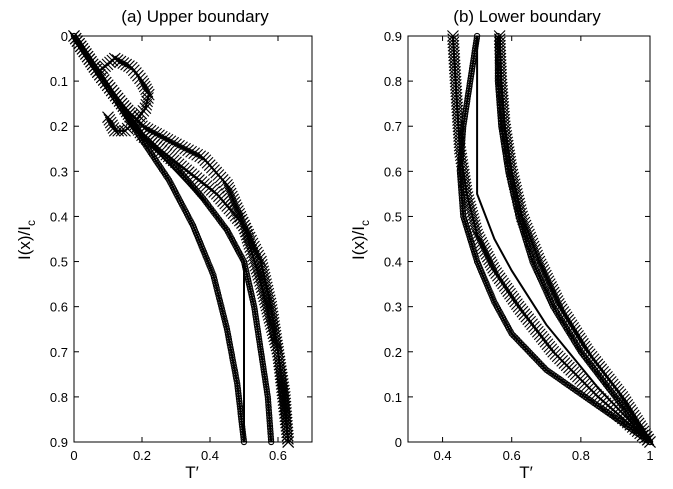 Image resolution: width=673 pixels, height=489 pixels. What do you see at coordinates (142, 455) in the screenshot?
I see `xtick-label: 0.2` at bounding box center [142, 455].